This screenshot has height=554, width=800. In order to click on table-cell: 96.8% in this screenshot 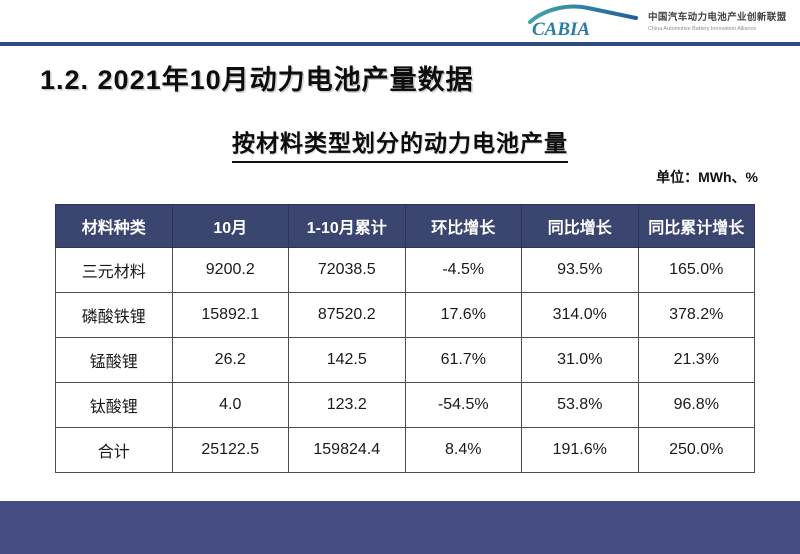, I will do `click(696, 405)`.